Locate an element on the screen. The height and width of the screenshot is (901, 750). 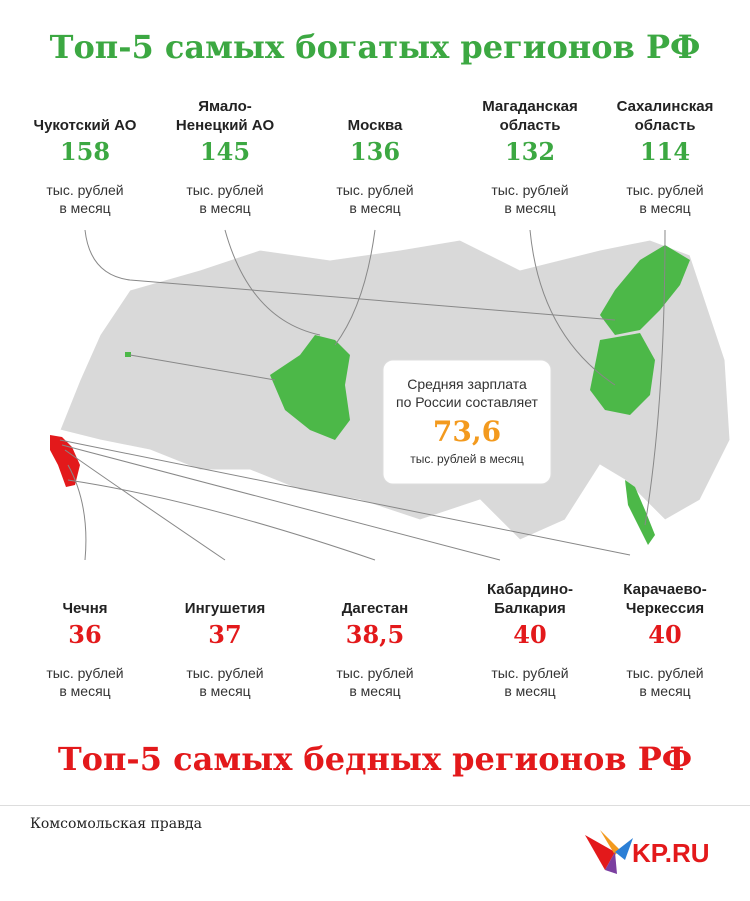
region-value: 38,5 is located at coordinates (375, 634).